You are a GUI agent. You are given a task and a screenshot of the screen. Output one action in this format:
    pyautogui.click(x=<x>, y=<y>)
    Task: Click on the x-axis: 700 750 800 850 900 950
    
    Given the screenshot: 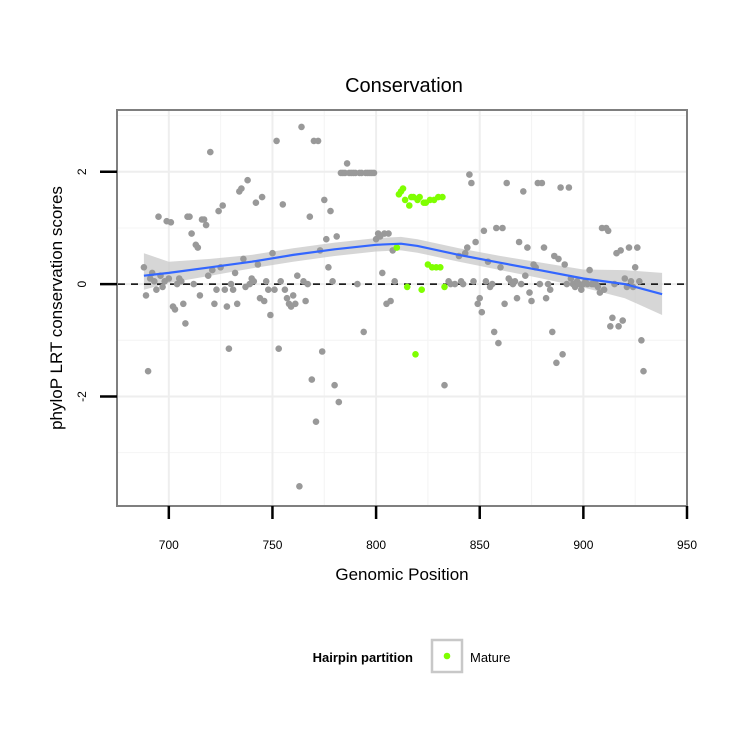 What is the action you would take?
    pyautogui.click(x=428, y=529)
    